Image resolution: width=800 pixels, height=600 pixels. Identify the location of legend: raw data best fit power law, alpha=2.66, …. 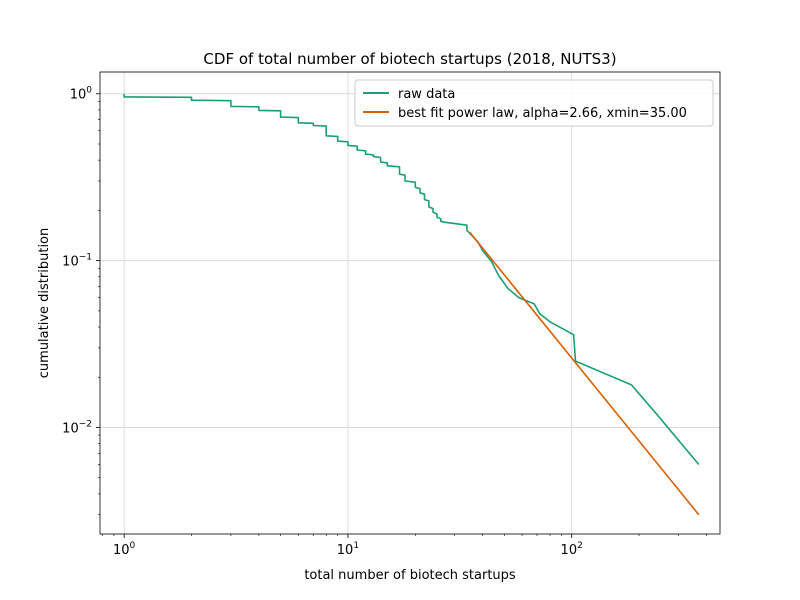
(534, 103).